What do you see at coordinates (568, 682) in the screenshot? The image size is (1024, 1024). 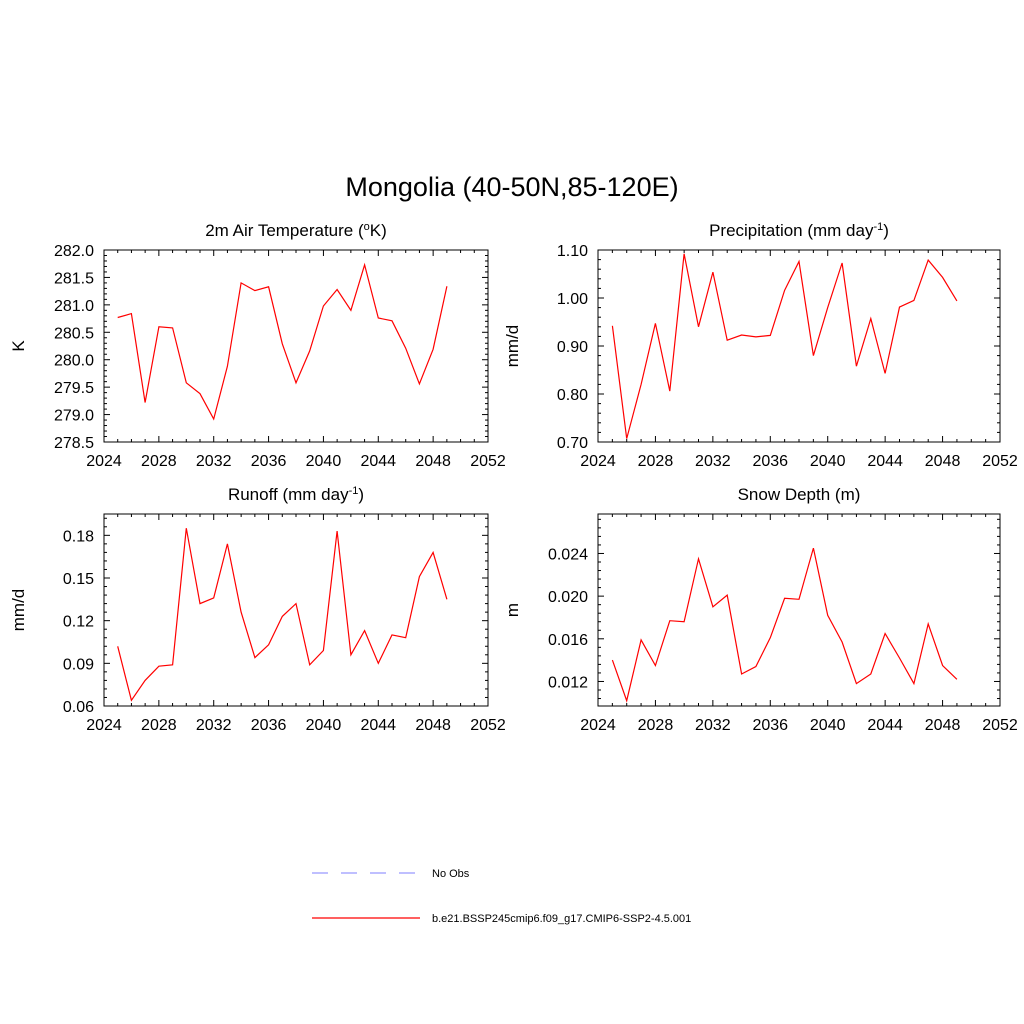 I see `snow-depth-ytick-label: 0.012` at bounding box center [568, 682].